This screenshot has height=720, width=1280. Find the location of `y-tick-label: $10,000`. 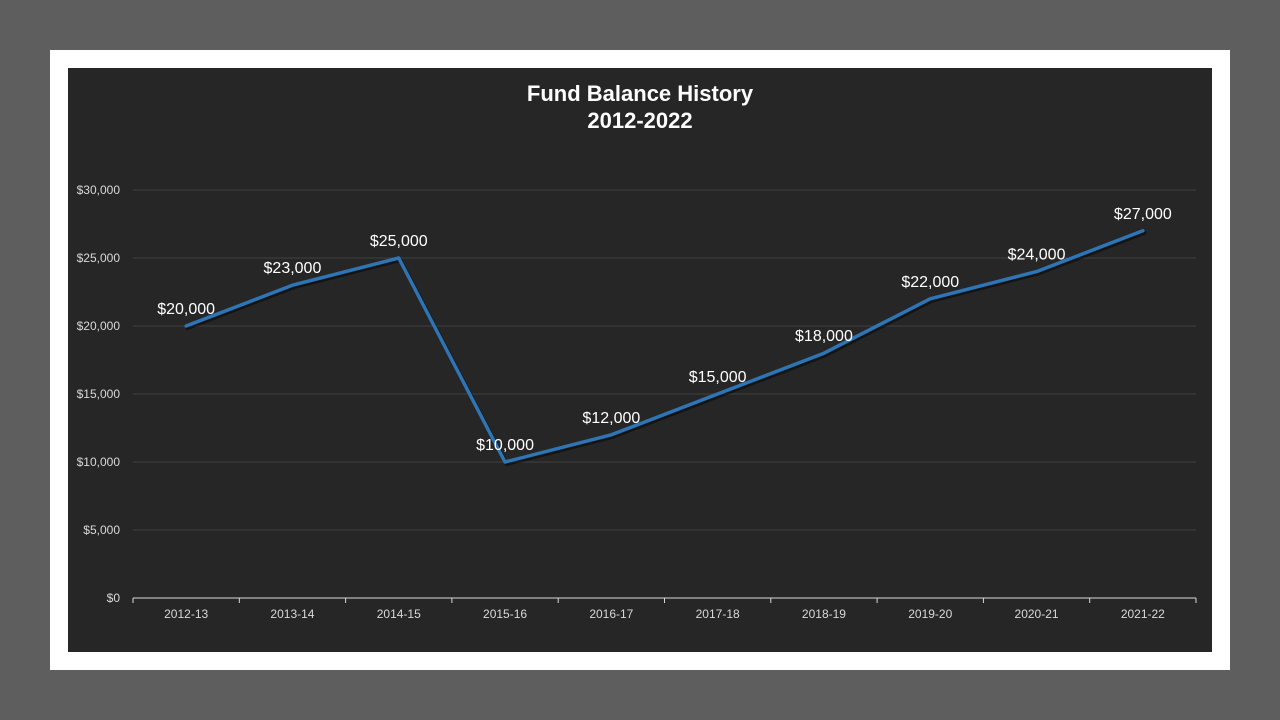

y-tick-label: $10,000 is located at coordinates (99, 462).